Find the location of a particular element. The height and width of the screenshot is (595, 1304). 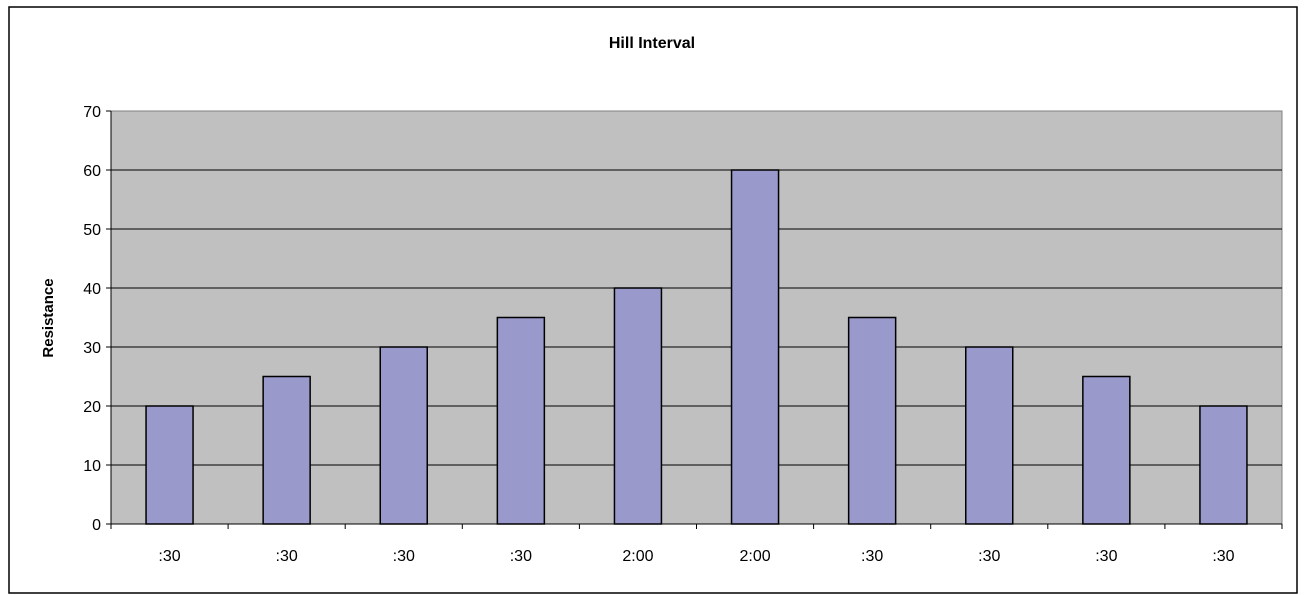

y-axis-label: Resistance is located at coordinates (48, 317).